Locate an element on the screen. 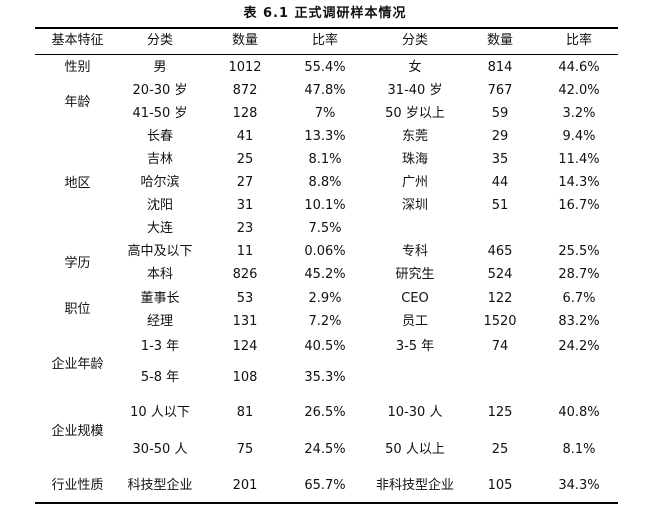  ratio-cell: 40.5% is located at coordinates (325, 346).